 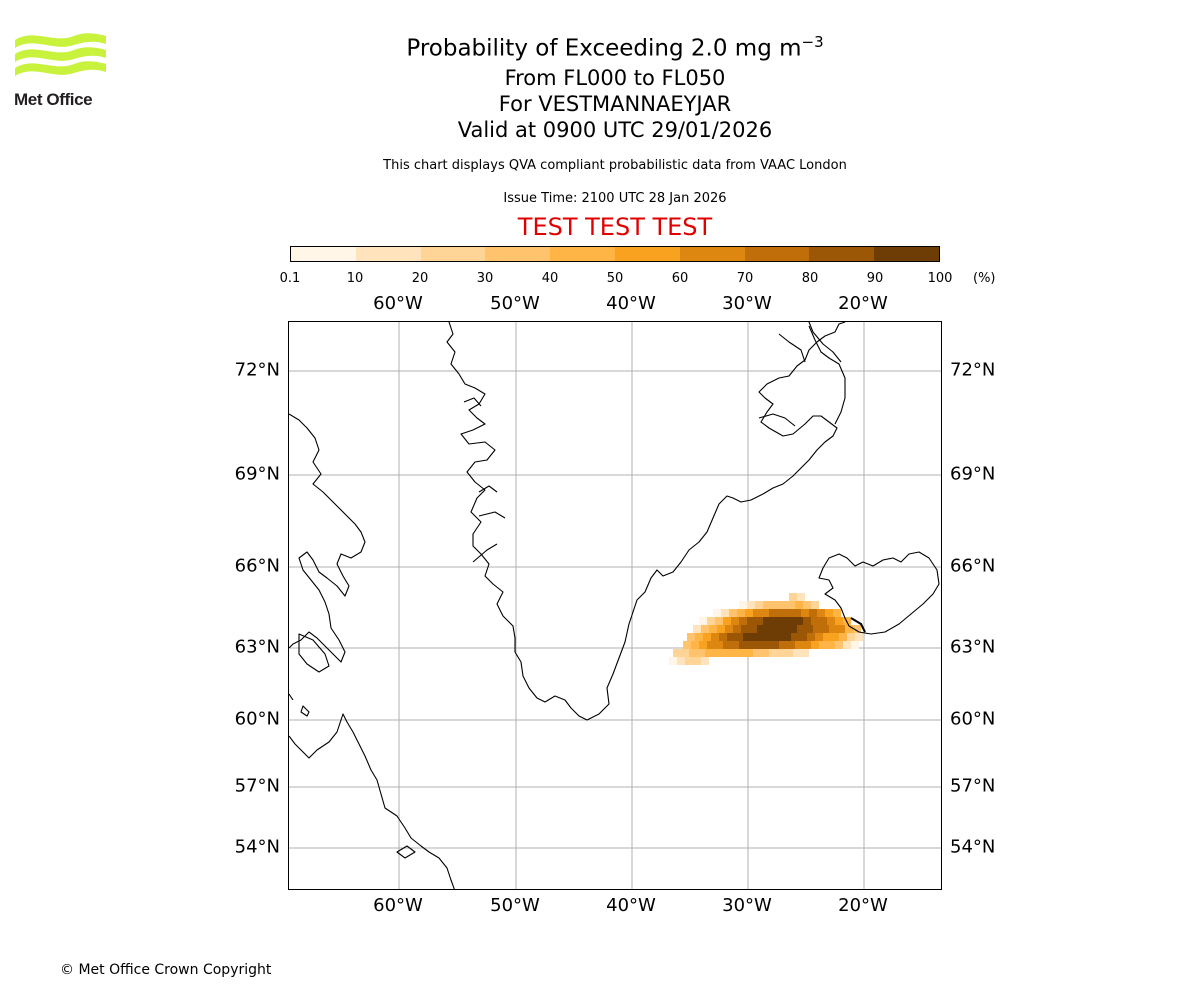 I want to click on title-line-2: From FL000 to FL050, so click(x=615, y=77).